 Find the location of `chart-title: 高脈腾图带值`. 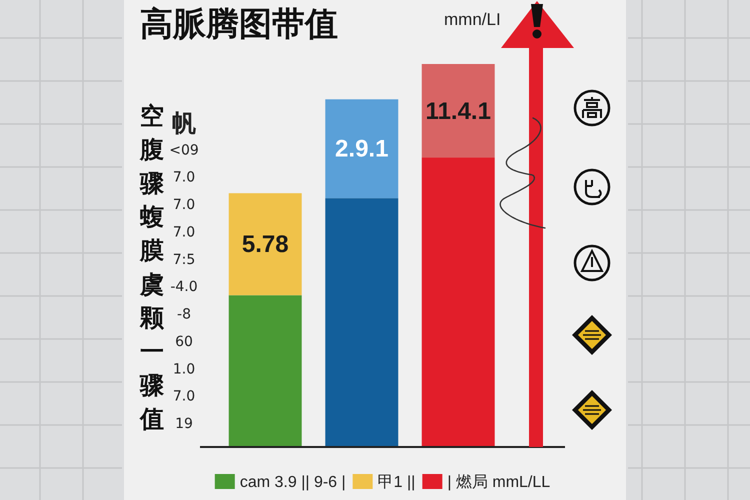

chart-title: 高脈腾图带值 is located at coordinates (239, 23).